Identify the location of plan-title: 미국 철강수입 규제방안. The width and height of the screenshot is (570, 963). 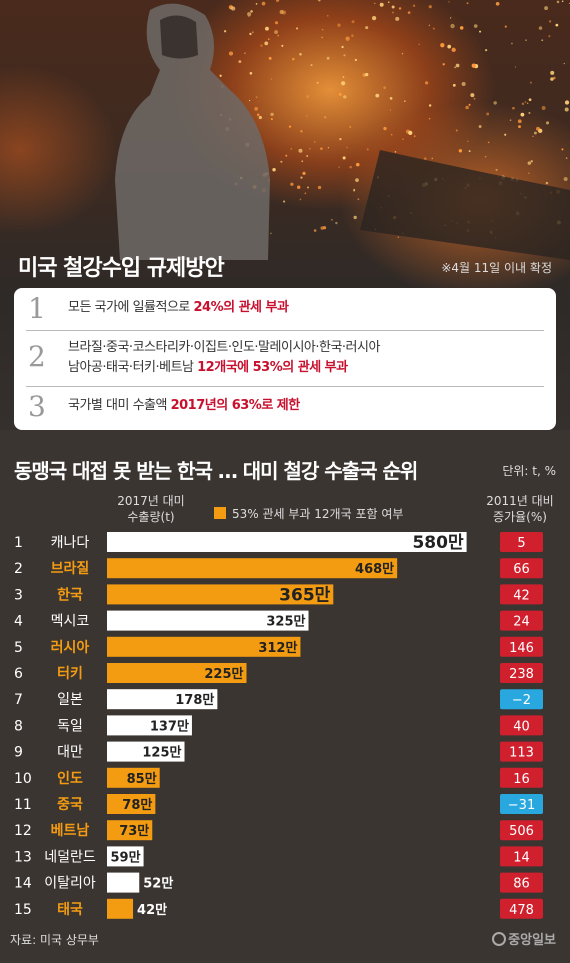
(121, 268).